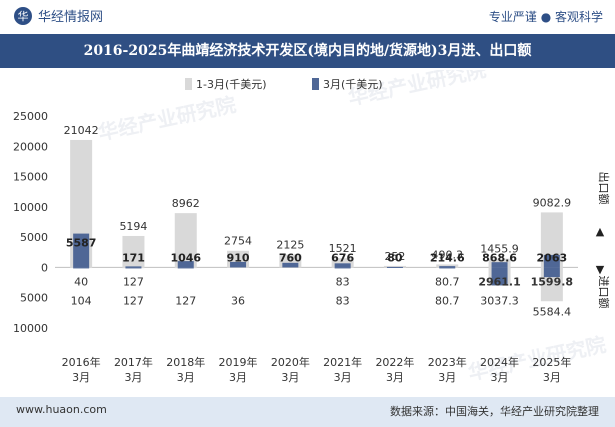 The image size is (615, 427). I want to click on data-label-export-ytd: 490.3, so click(448, 254).